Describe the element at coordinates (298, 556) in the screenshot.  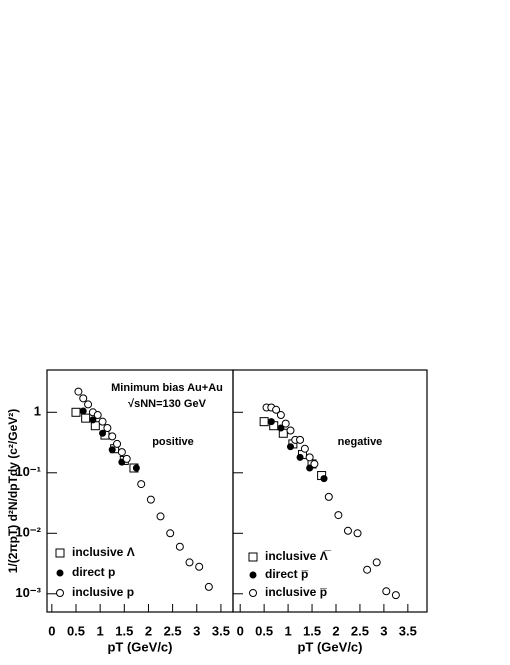
I see `legend-label: inclusive Λ̅` at that location.